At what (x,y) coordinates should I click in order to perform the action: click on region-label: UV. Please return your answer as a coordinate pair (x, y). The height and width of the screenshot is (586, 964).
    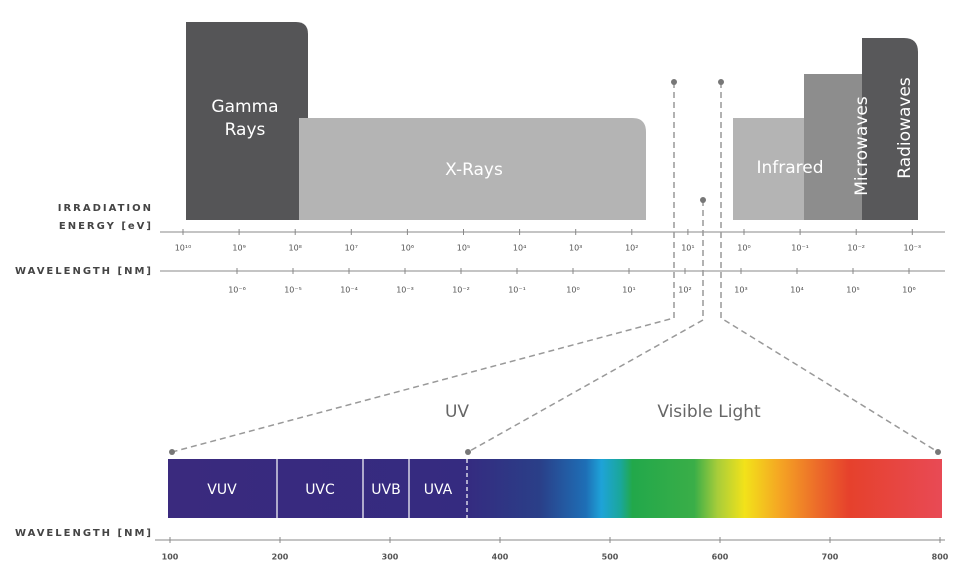
    Looking at the image, I should click on (457, 412).